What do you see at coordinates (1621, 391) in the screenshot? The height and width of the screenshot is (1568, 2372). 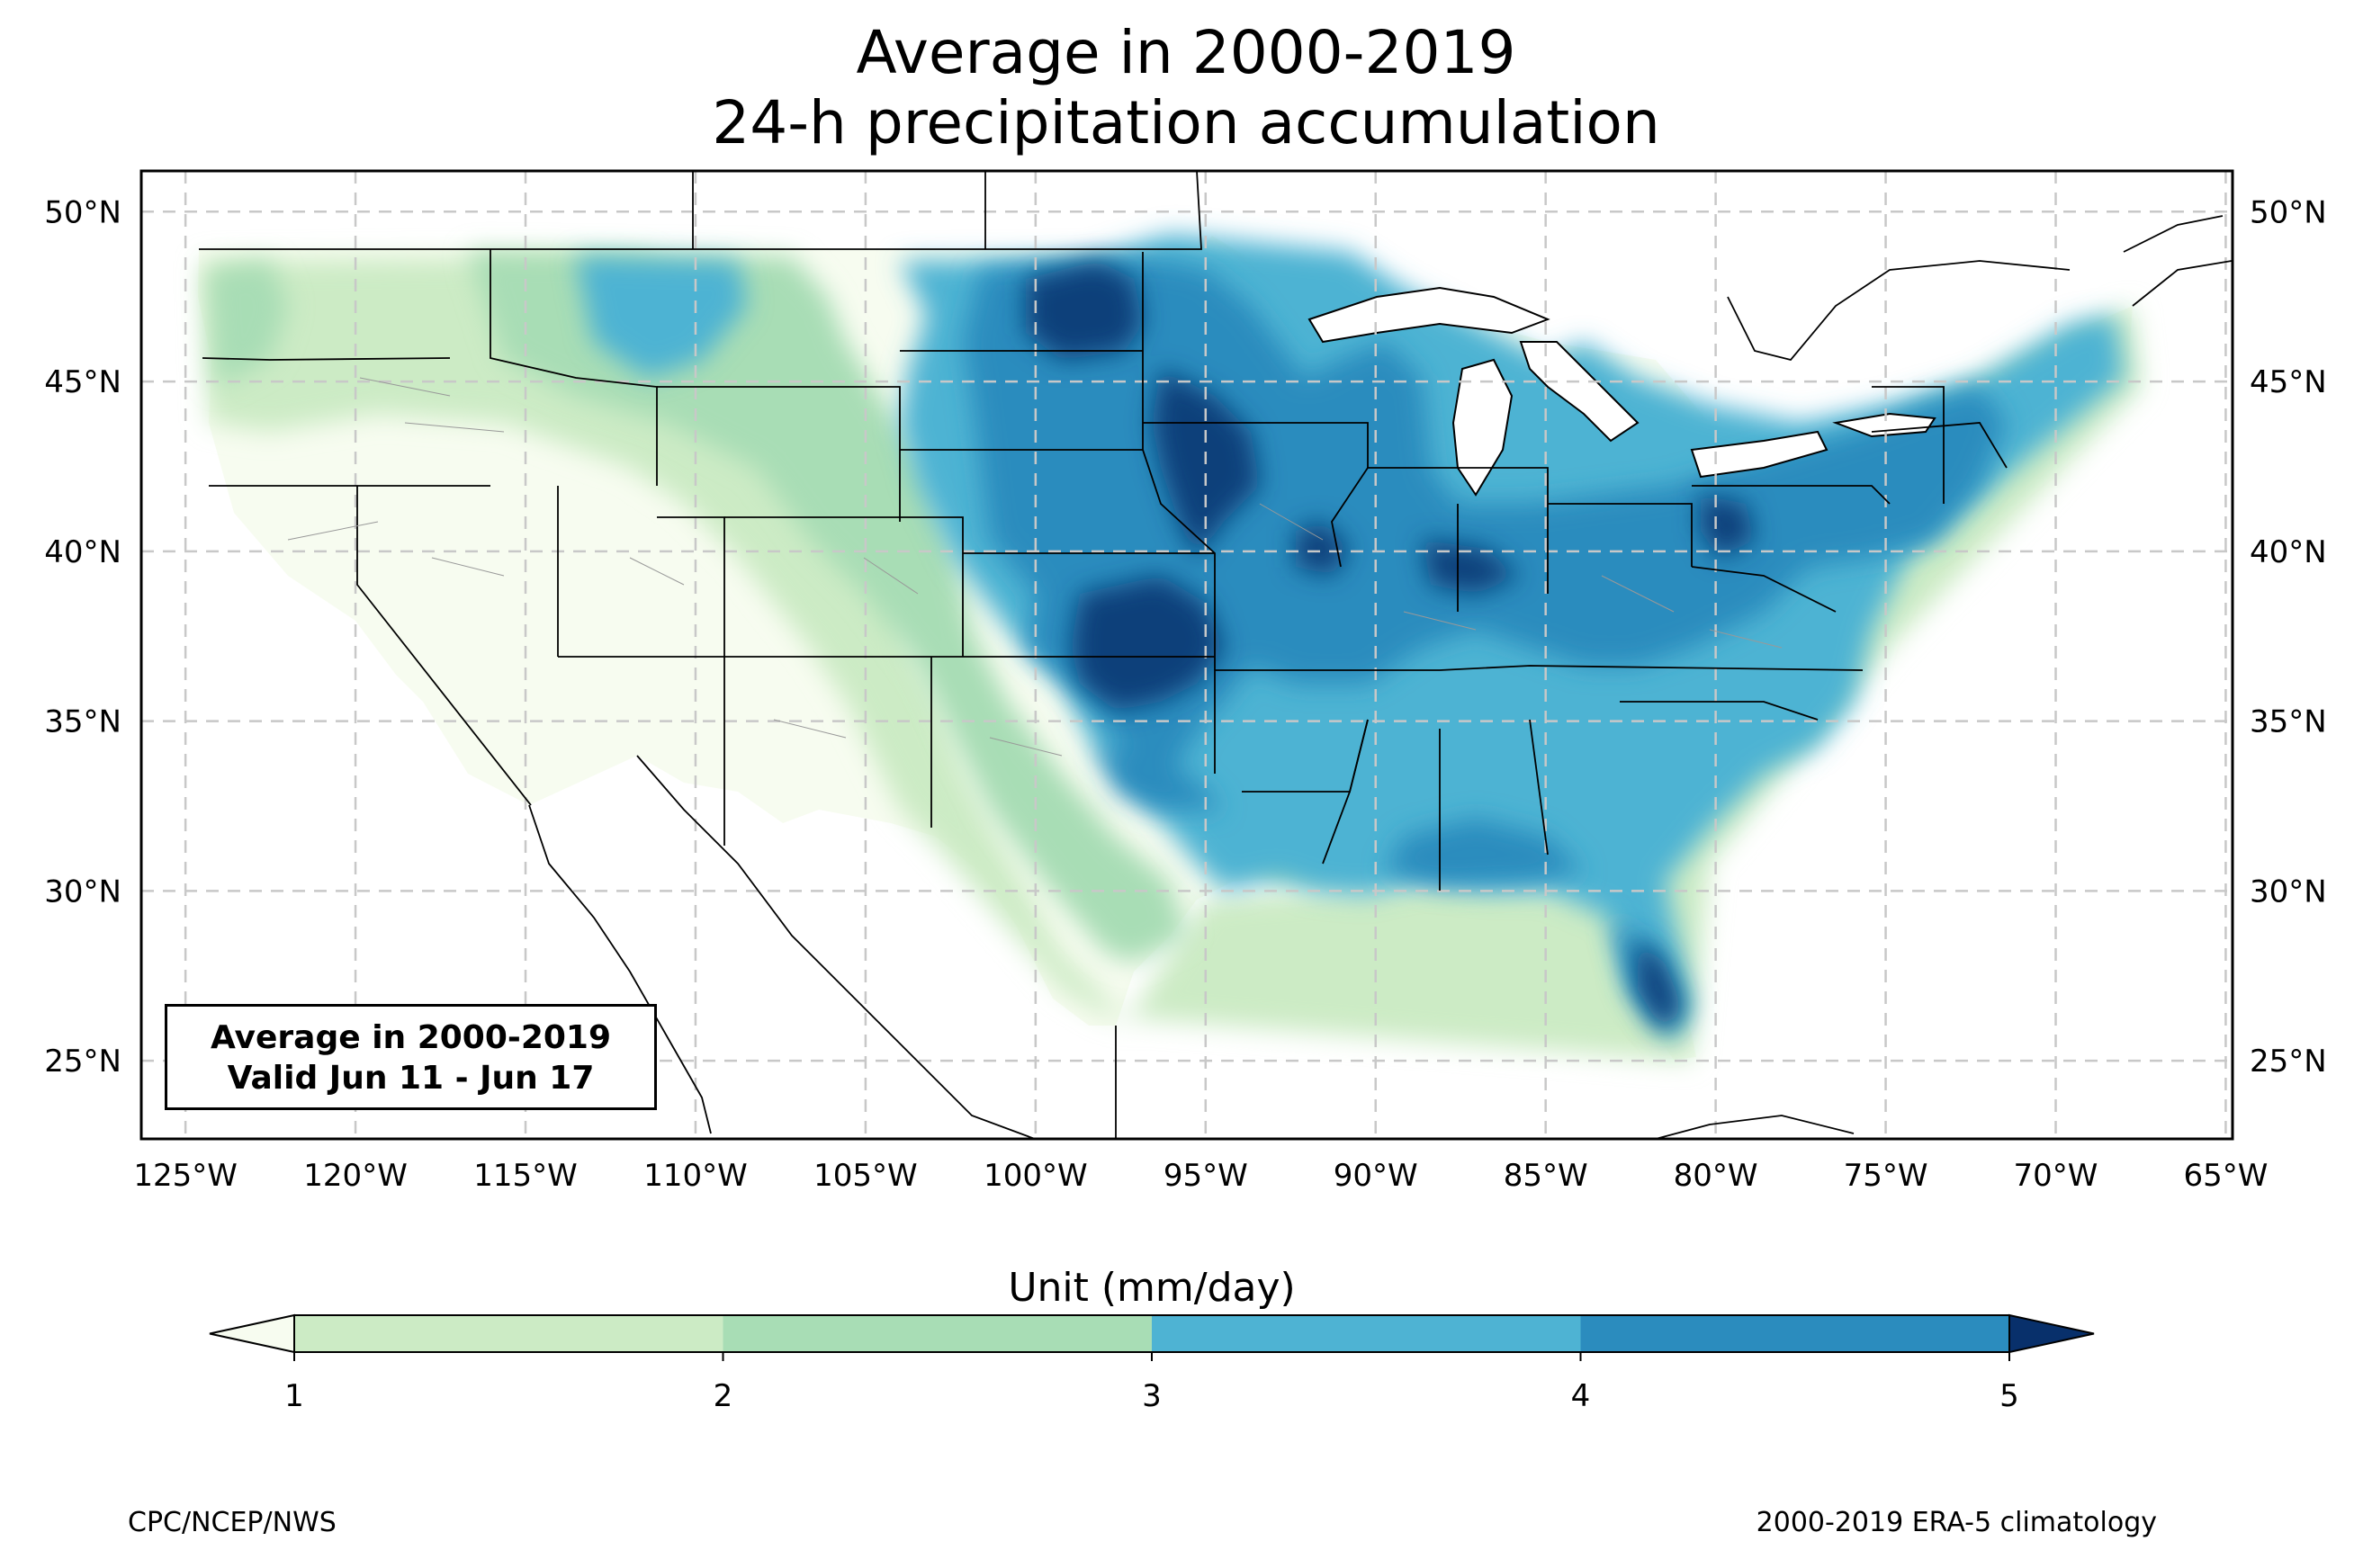 I see `great-lakes` at bounding box center [1621, 391].